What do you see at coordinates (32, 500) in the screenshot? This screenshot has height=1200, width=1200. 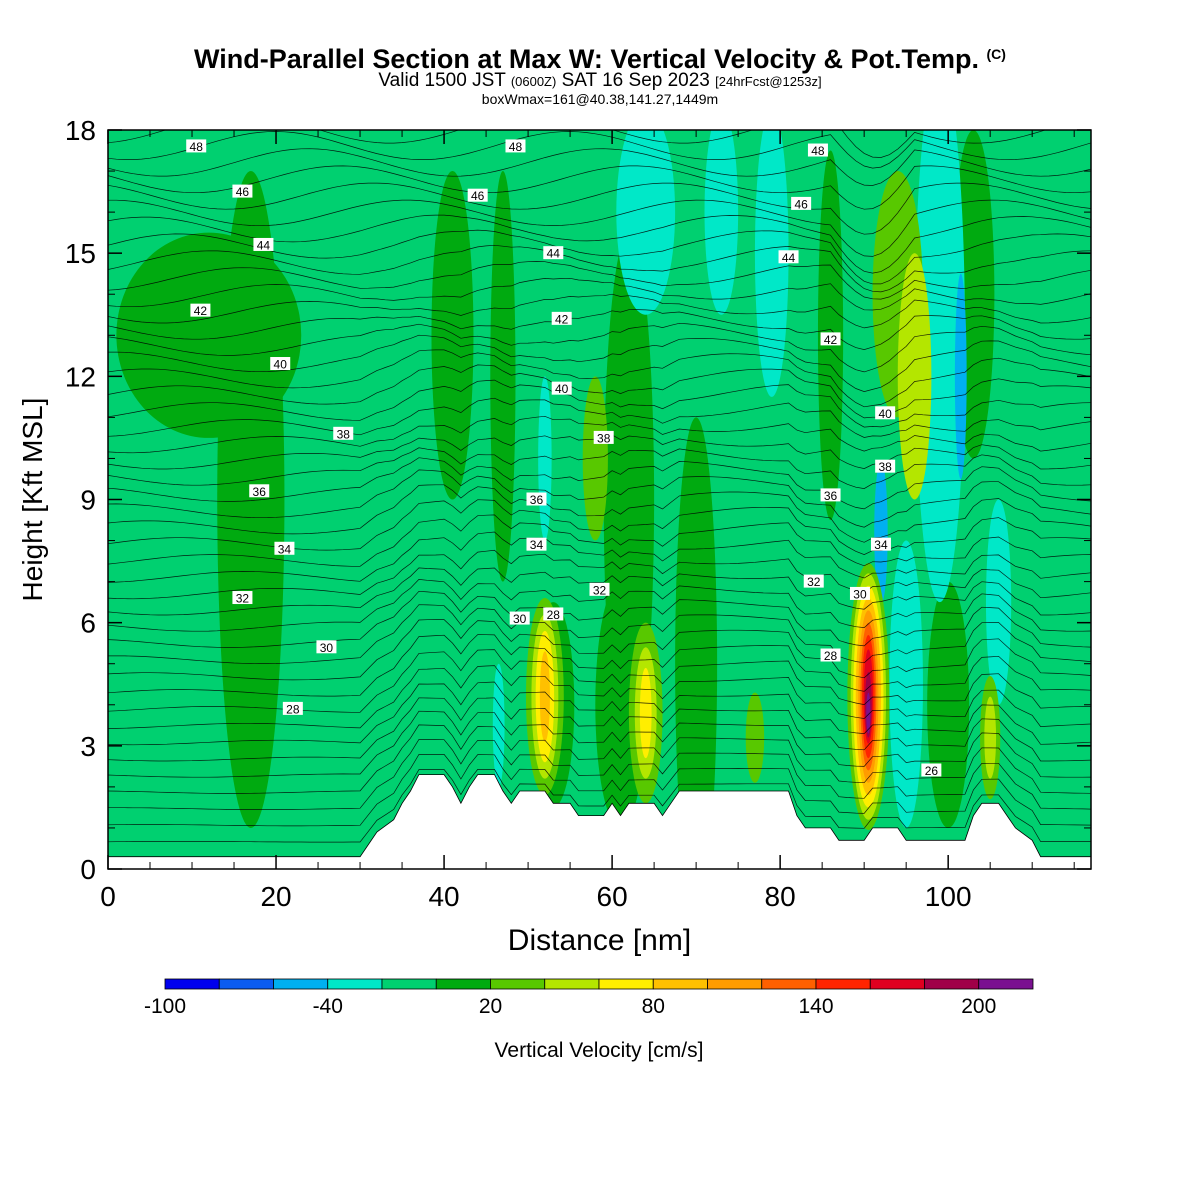 I see `y-axis-label: Height [Kft MSL]` at bounding box center [32, 500].